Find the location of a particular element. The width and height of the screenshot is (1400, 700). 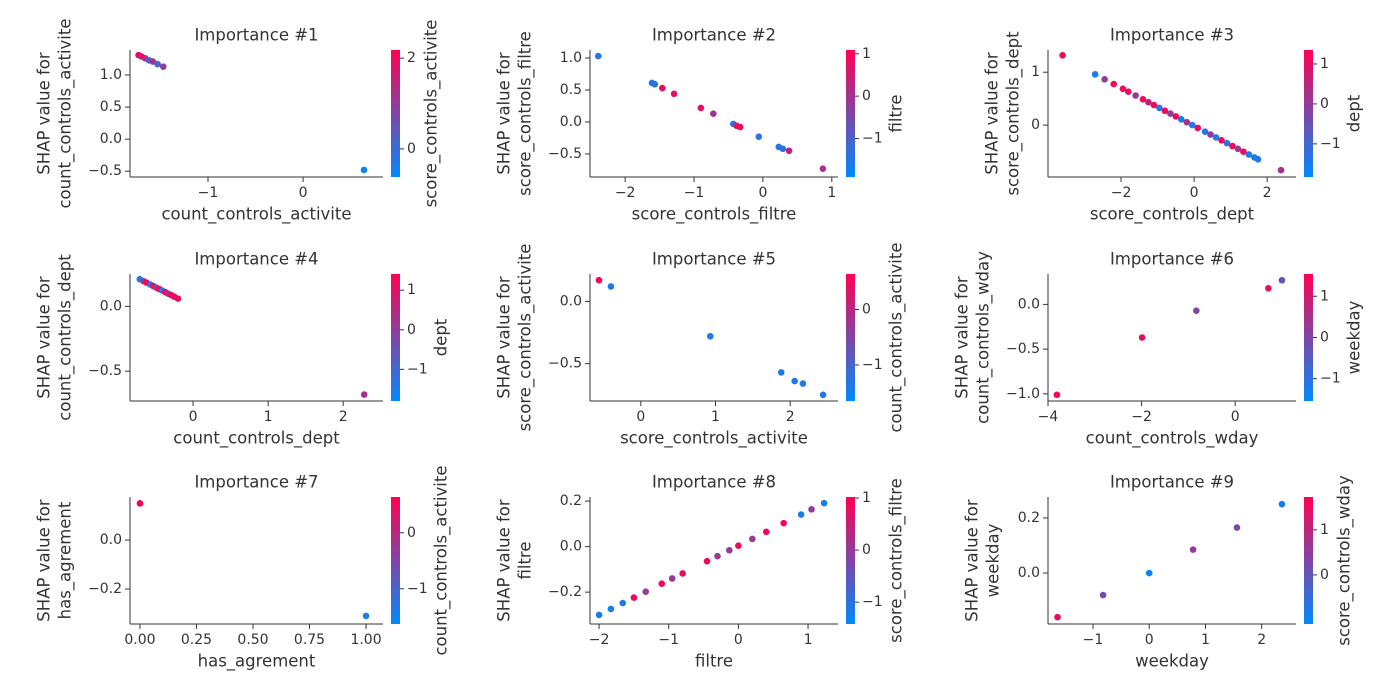

y-tick-label: 0 is located at coordinates (1035, 125).